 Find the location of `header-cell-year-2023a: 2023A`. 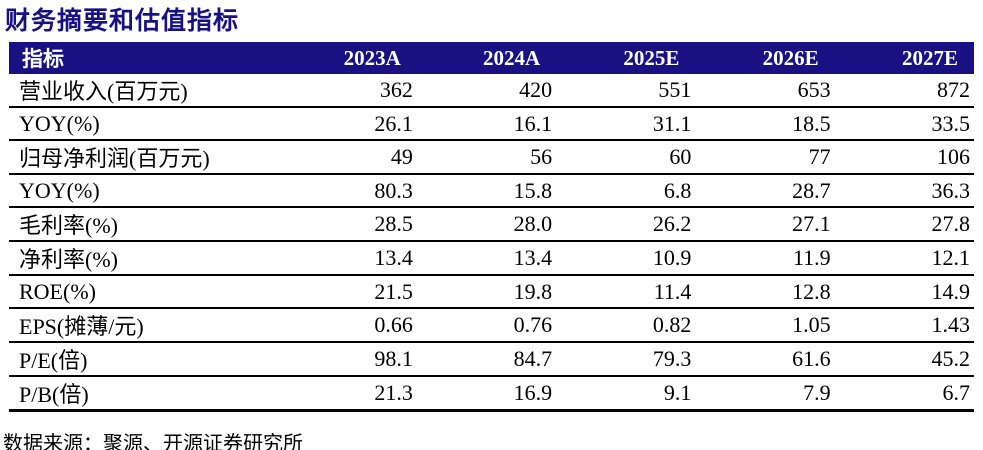

header-cell-year-2023a: 2023A is located at coordinates (347, 58).